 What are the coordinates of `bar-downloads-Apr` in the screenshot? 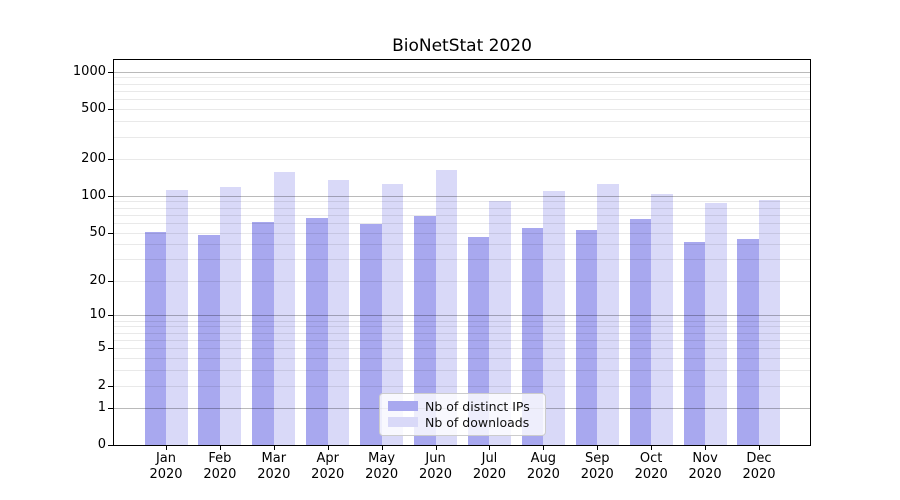 It's located at (338, 312).